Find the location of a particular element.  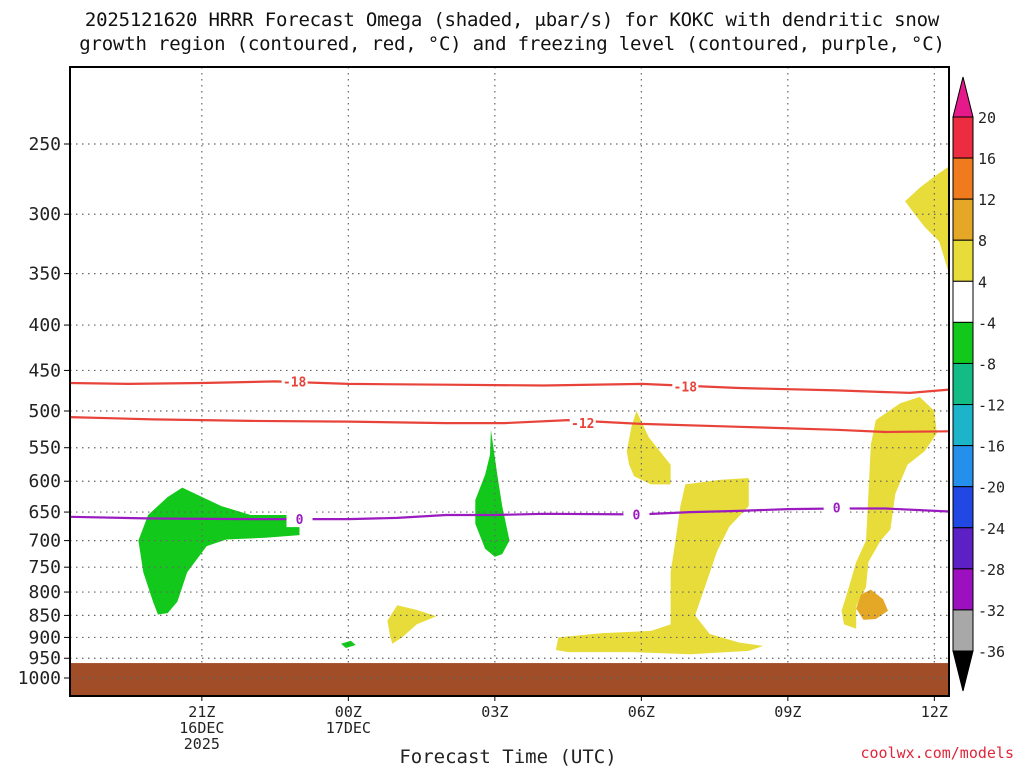

colorbar-label-9: -20 is located at coordinates (991, 488).